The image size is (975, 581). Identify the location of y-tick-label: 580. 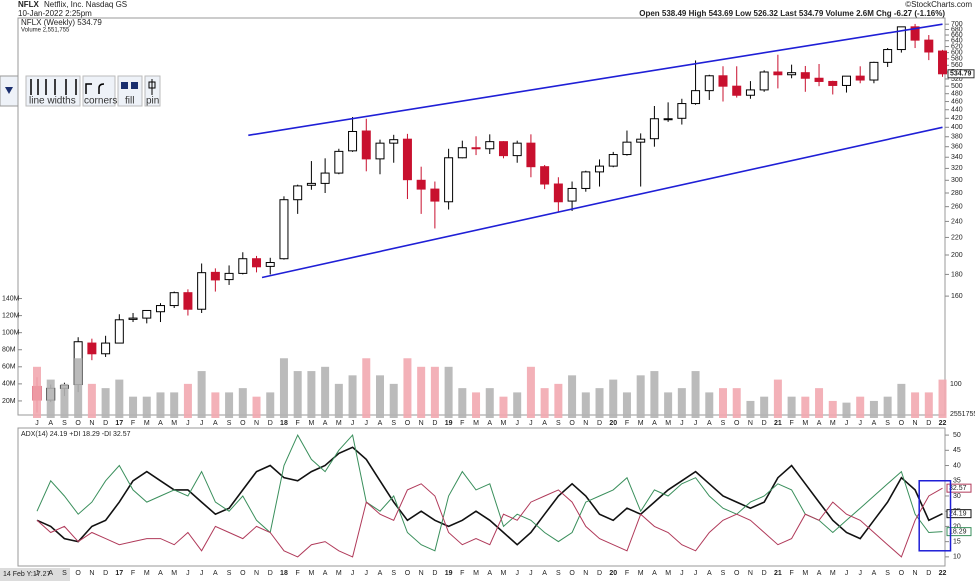
(957, 59).